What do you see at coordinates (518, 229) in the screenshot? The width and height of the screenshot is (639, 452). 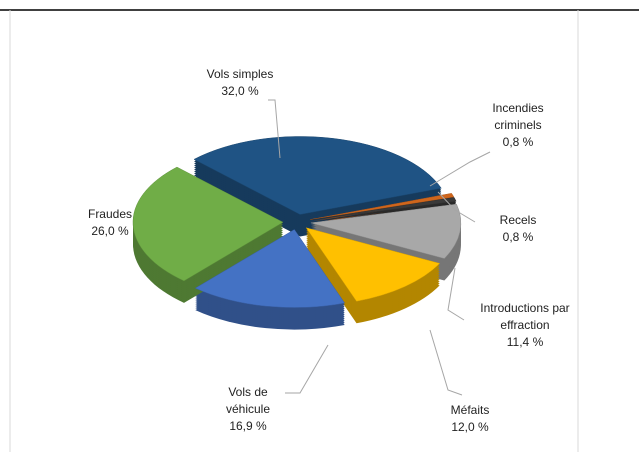 I see `slice-label: Recels 0,8 %` at bounding box center [518, 229].